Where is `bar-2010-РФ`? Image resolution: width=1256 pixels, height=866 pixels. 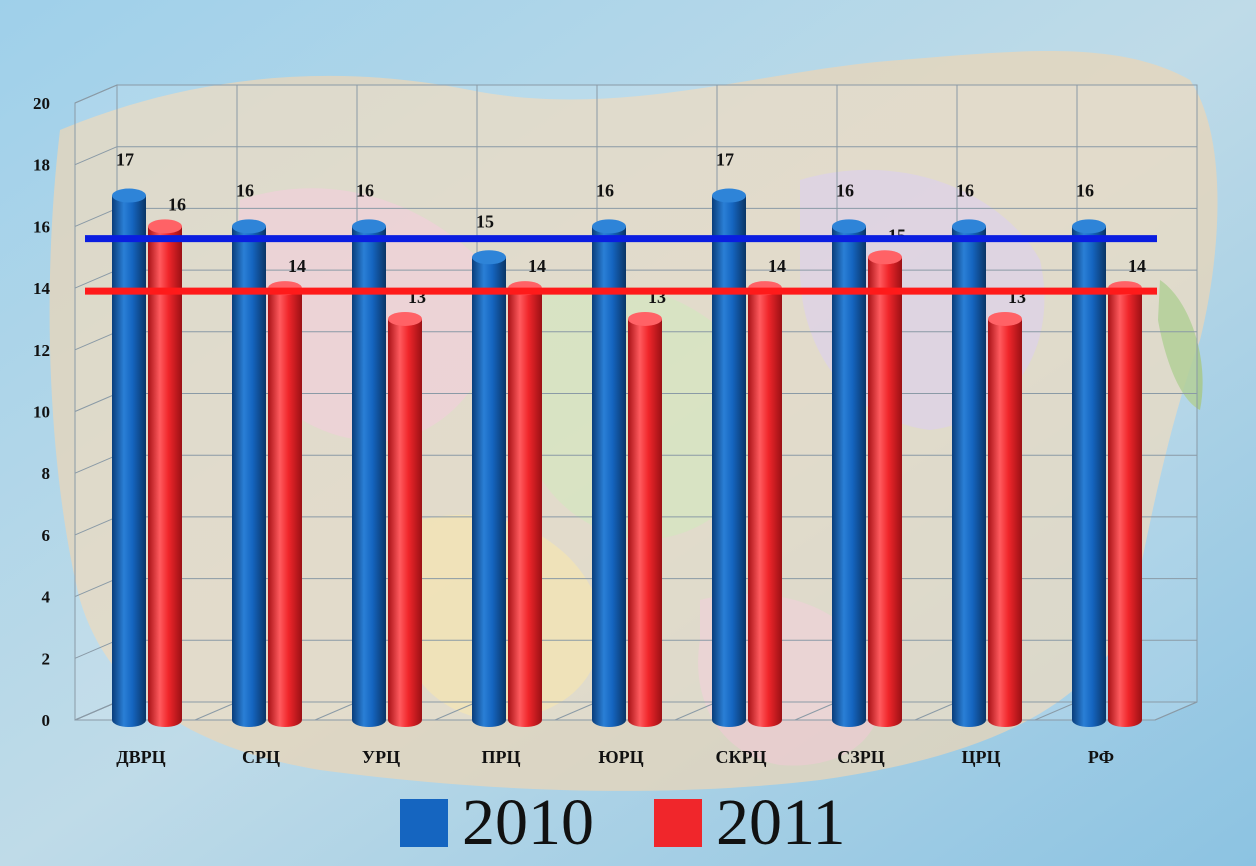
bar-2010-РФ is located at coordinates (1089, 476).